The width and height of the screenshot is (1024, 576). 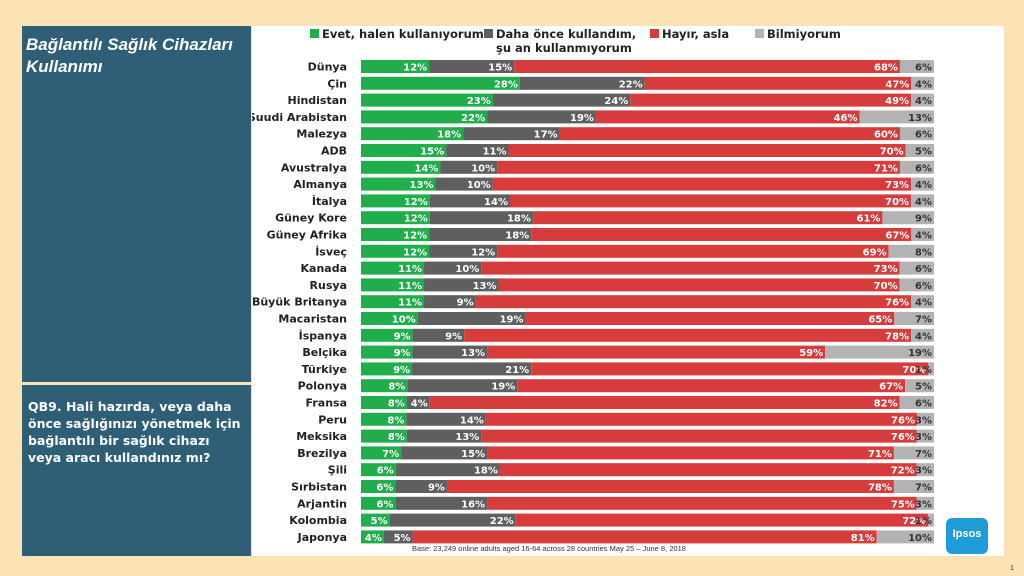 What do you see at coordinates (880, 488) in the screenshot?
I see `value-label: 78%` at bounding box center [880, 488].